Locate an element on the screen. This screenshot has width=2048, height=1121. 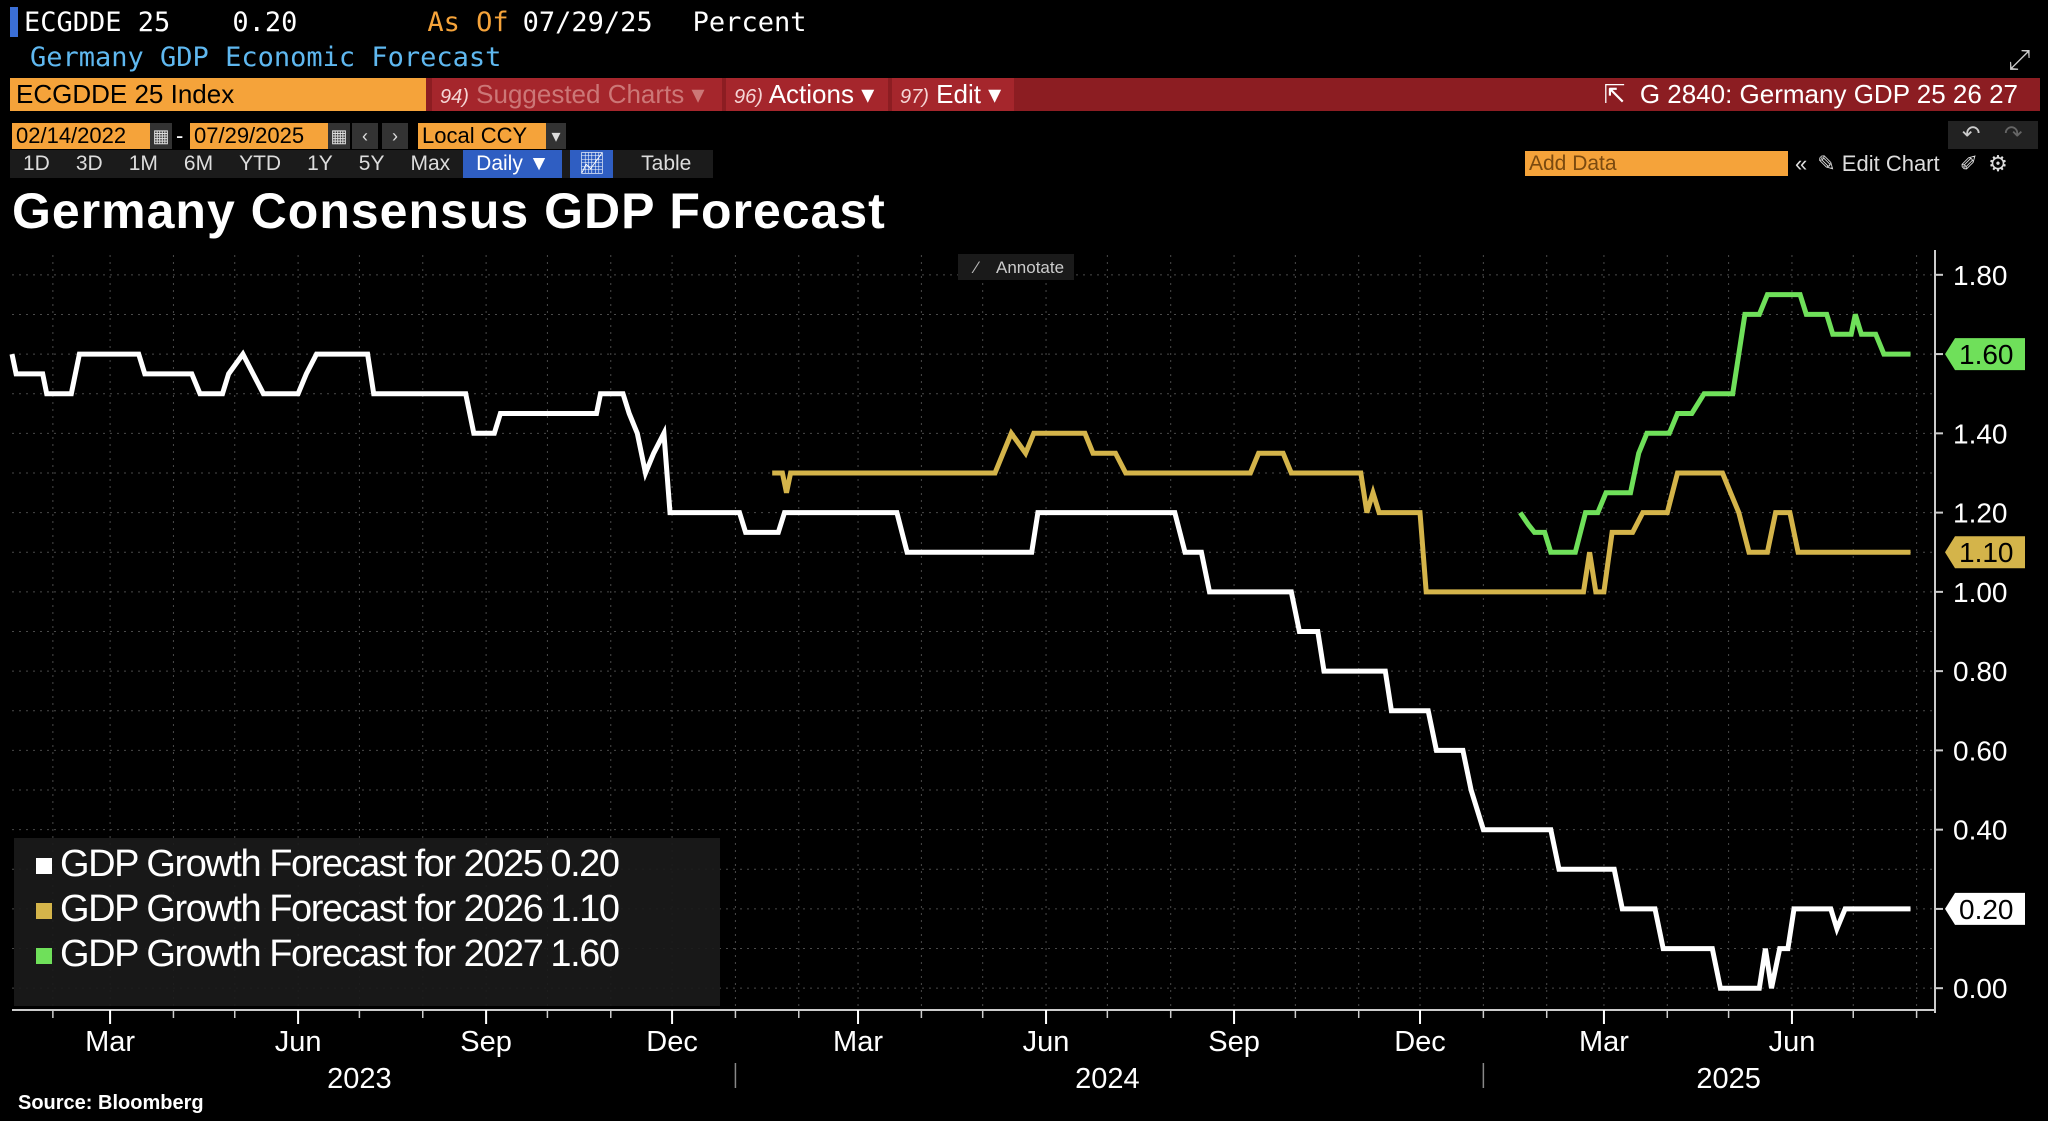
ticker-value: 0.20 is located at coordinates (265, 22).